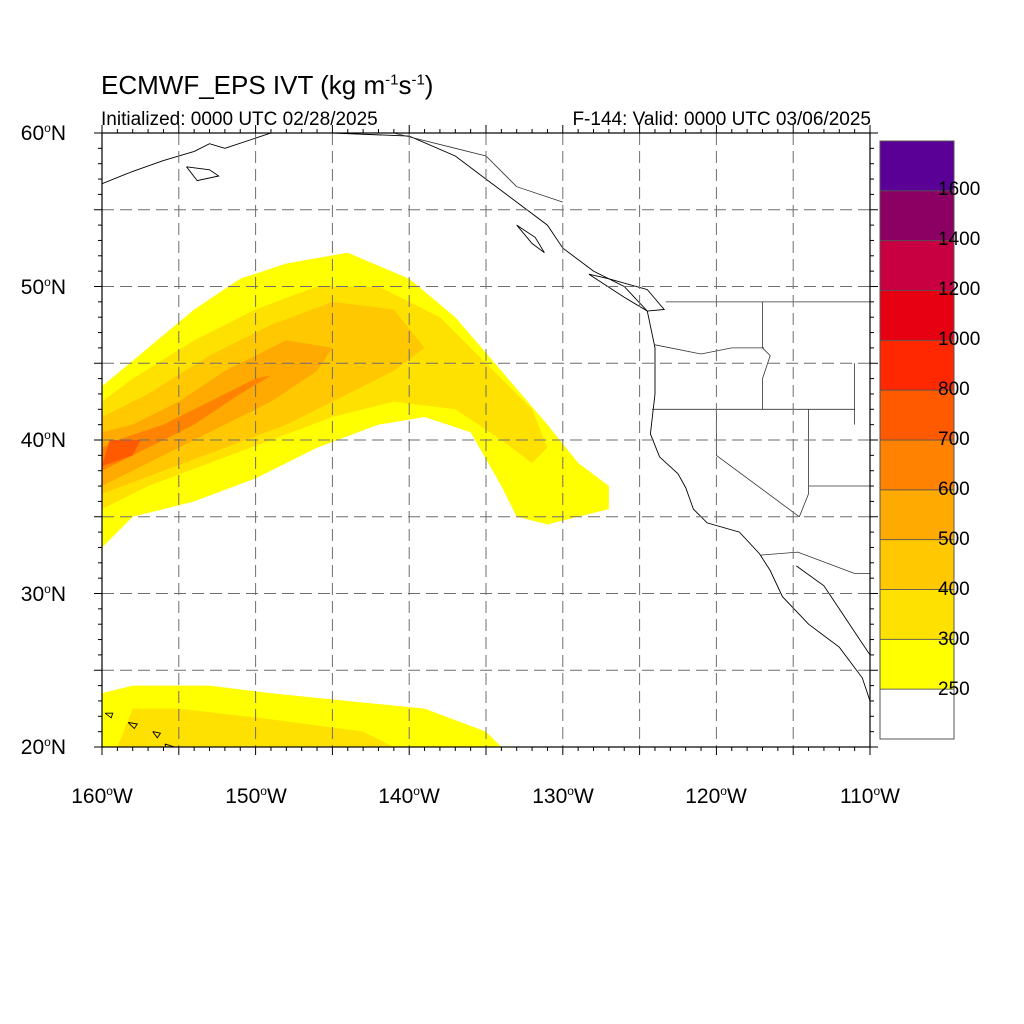 The width and height of the screenshot is (1024, 1024). What do you see at coordinates (954, 489) in the screenshot?
I see `colorbar-label-600: 600` at bounding box center [954, 489].